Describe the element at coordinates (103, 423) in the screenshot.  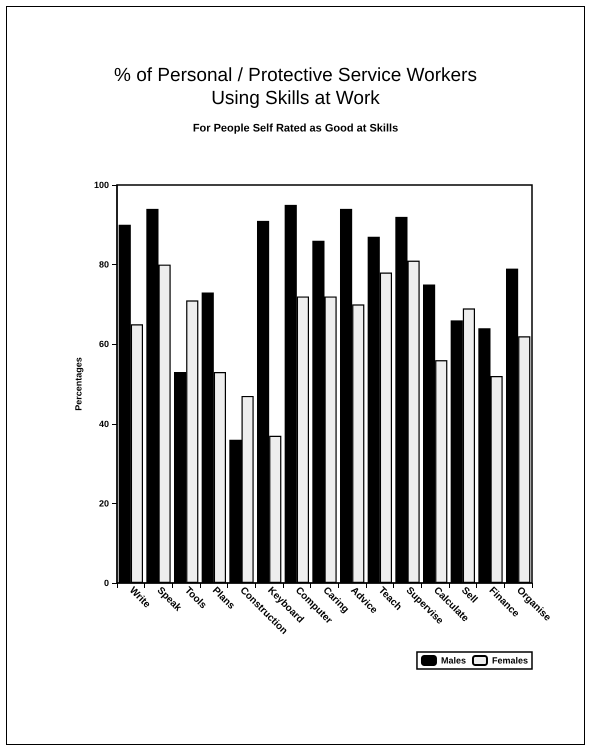
I see `y-tick-label: 40` at that location.